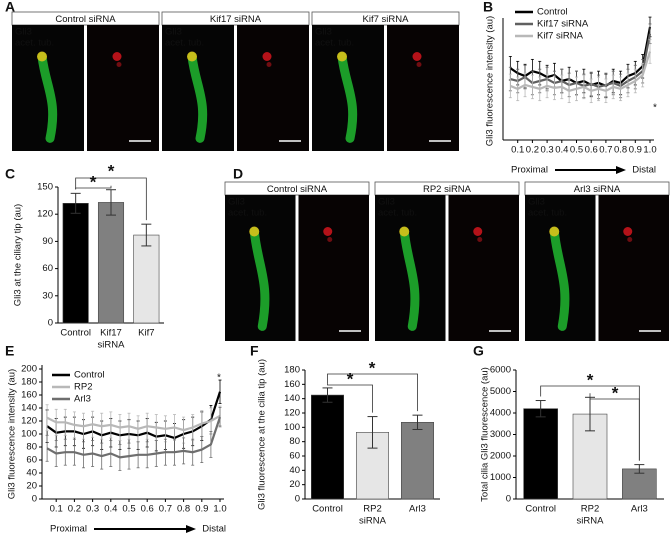  What do you see at coordinates (147, 509) in the screenshot?
I see `x-tick-label: 0.6` at bounding box center [147, 509].